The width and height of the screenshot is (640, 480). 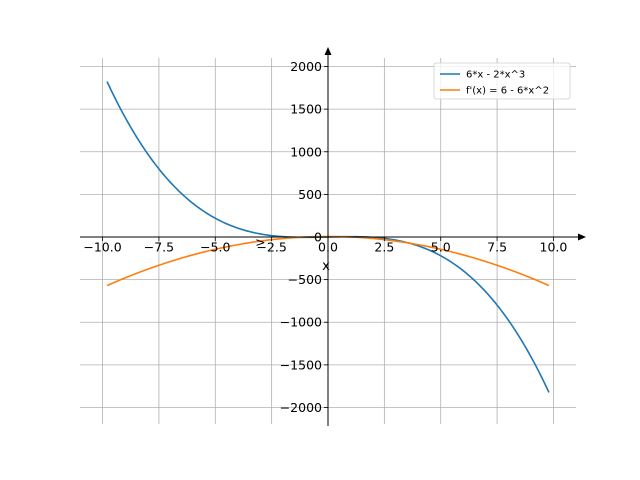 I want to click on annotation-text: >, so click(x=260, y=241).